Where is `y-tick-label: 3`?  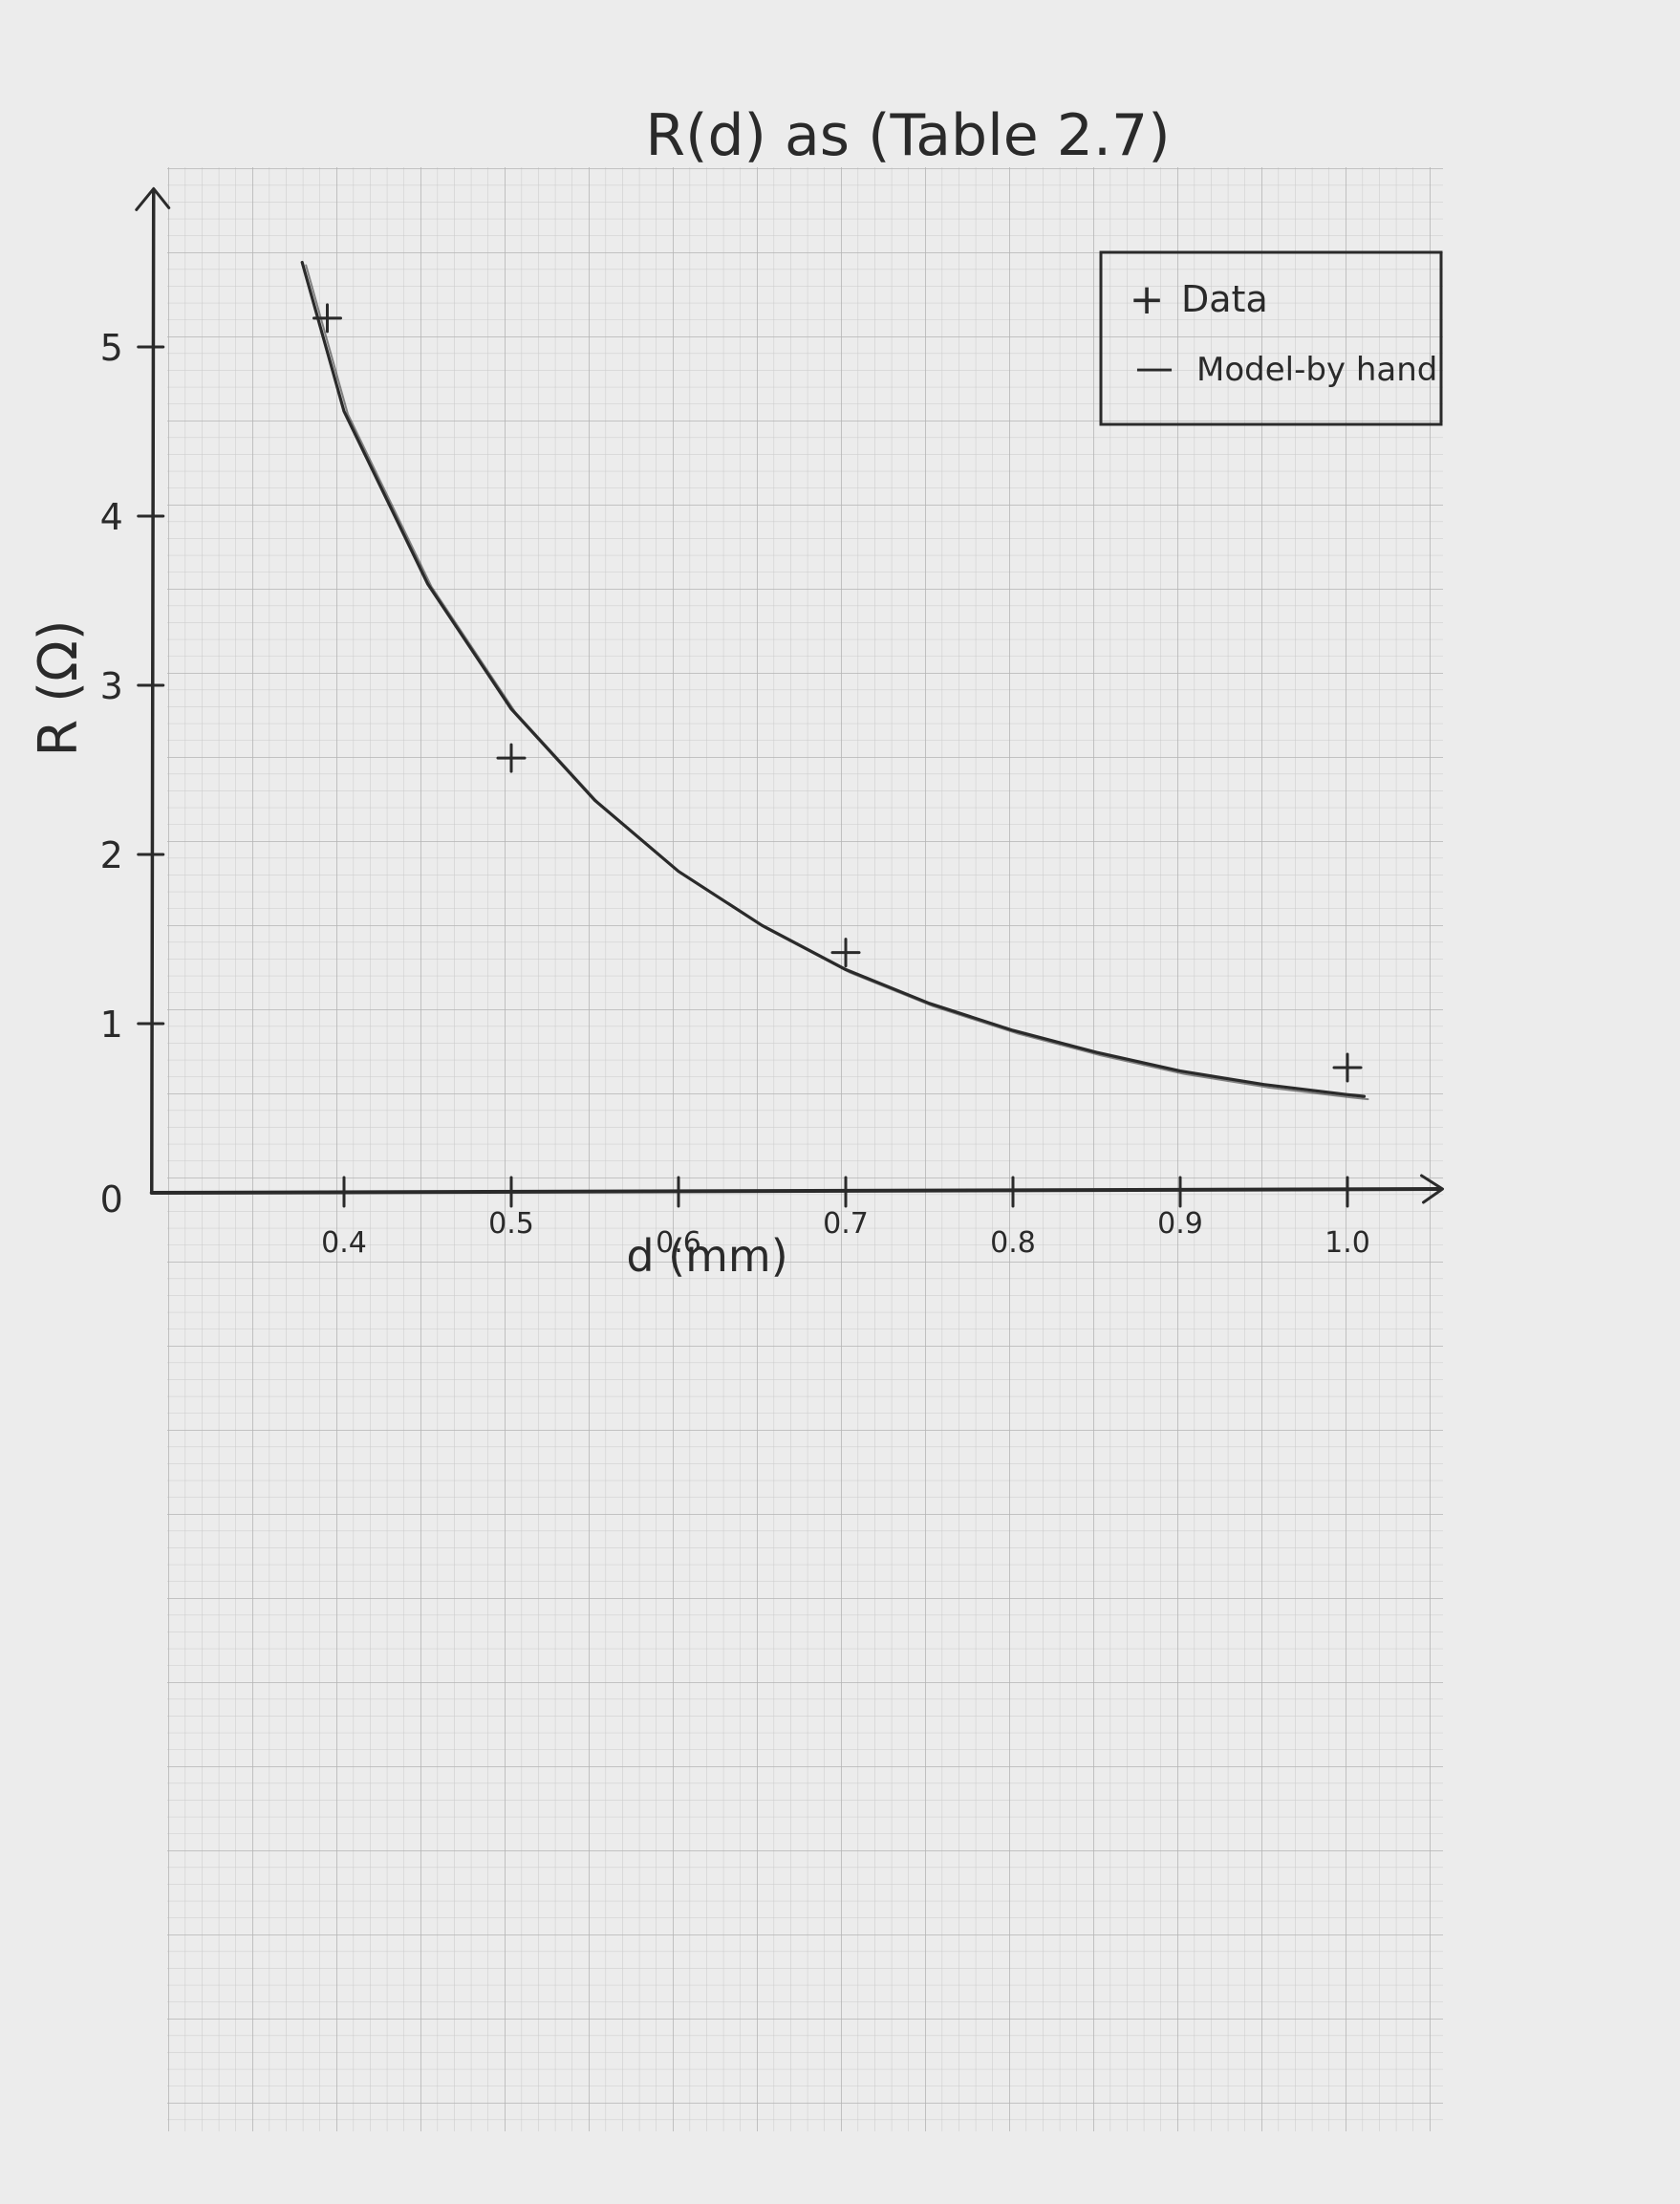 y-tick-label: 3 is located at coordinates (111, 686).